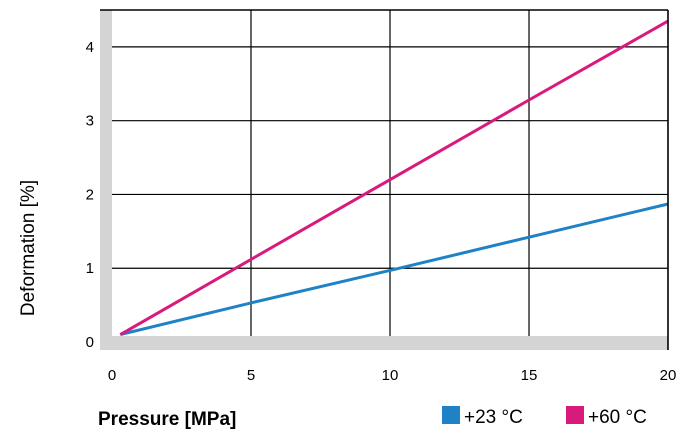 The width and height of the screenshot is (696, 435). Describe the element at coordinates (251, 375) in the screenshot. I see `x-tick-label: 5` at that location.